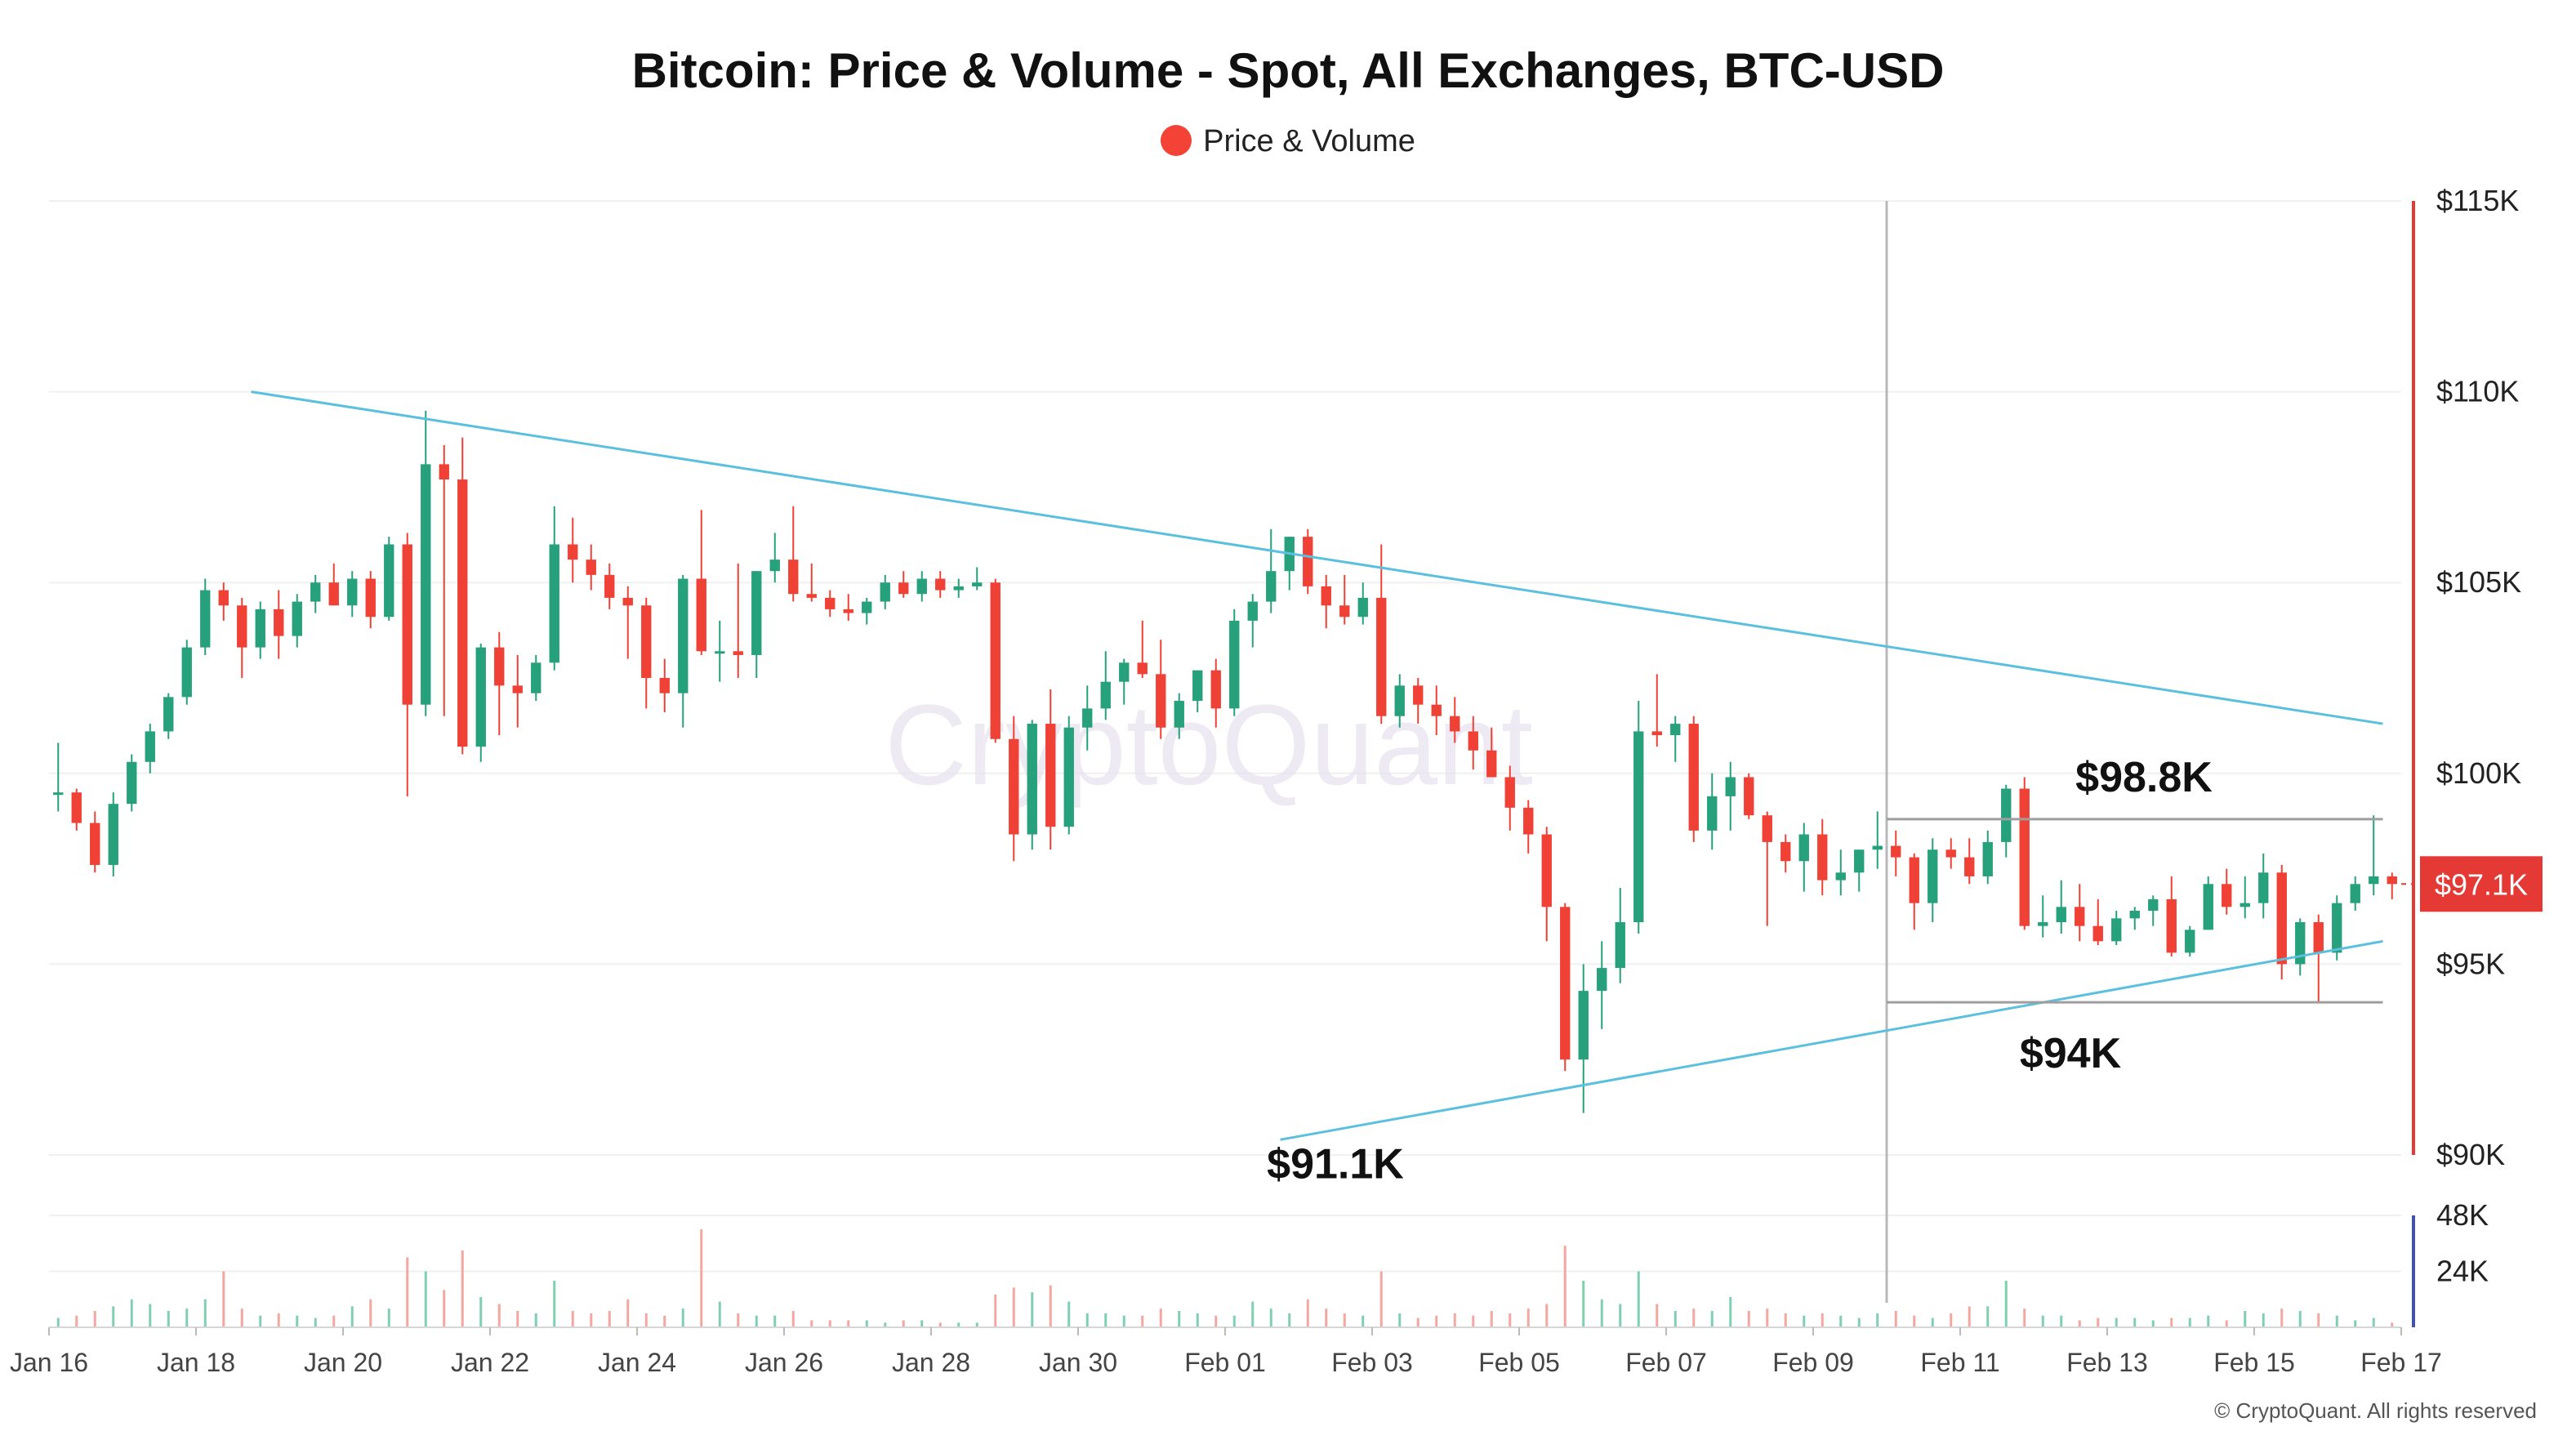  I want to click on volume-bars, so click(1225, 1278).